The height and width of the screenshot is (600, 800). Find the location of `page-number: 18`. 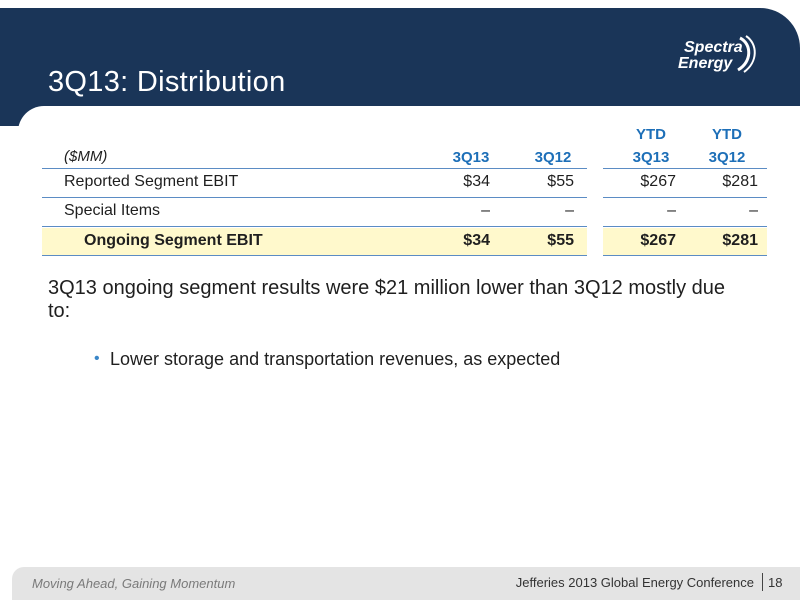

page-number: 18 is located at coordinates (775, 582).